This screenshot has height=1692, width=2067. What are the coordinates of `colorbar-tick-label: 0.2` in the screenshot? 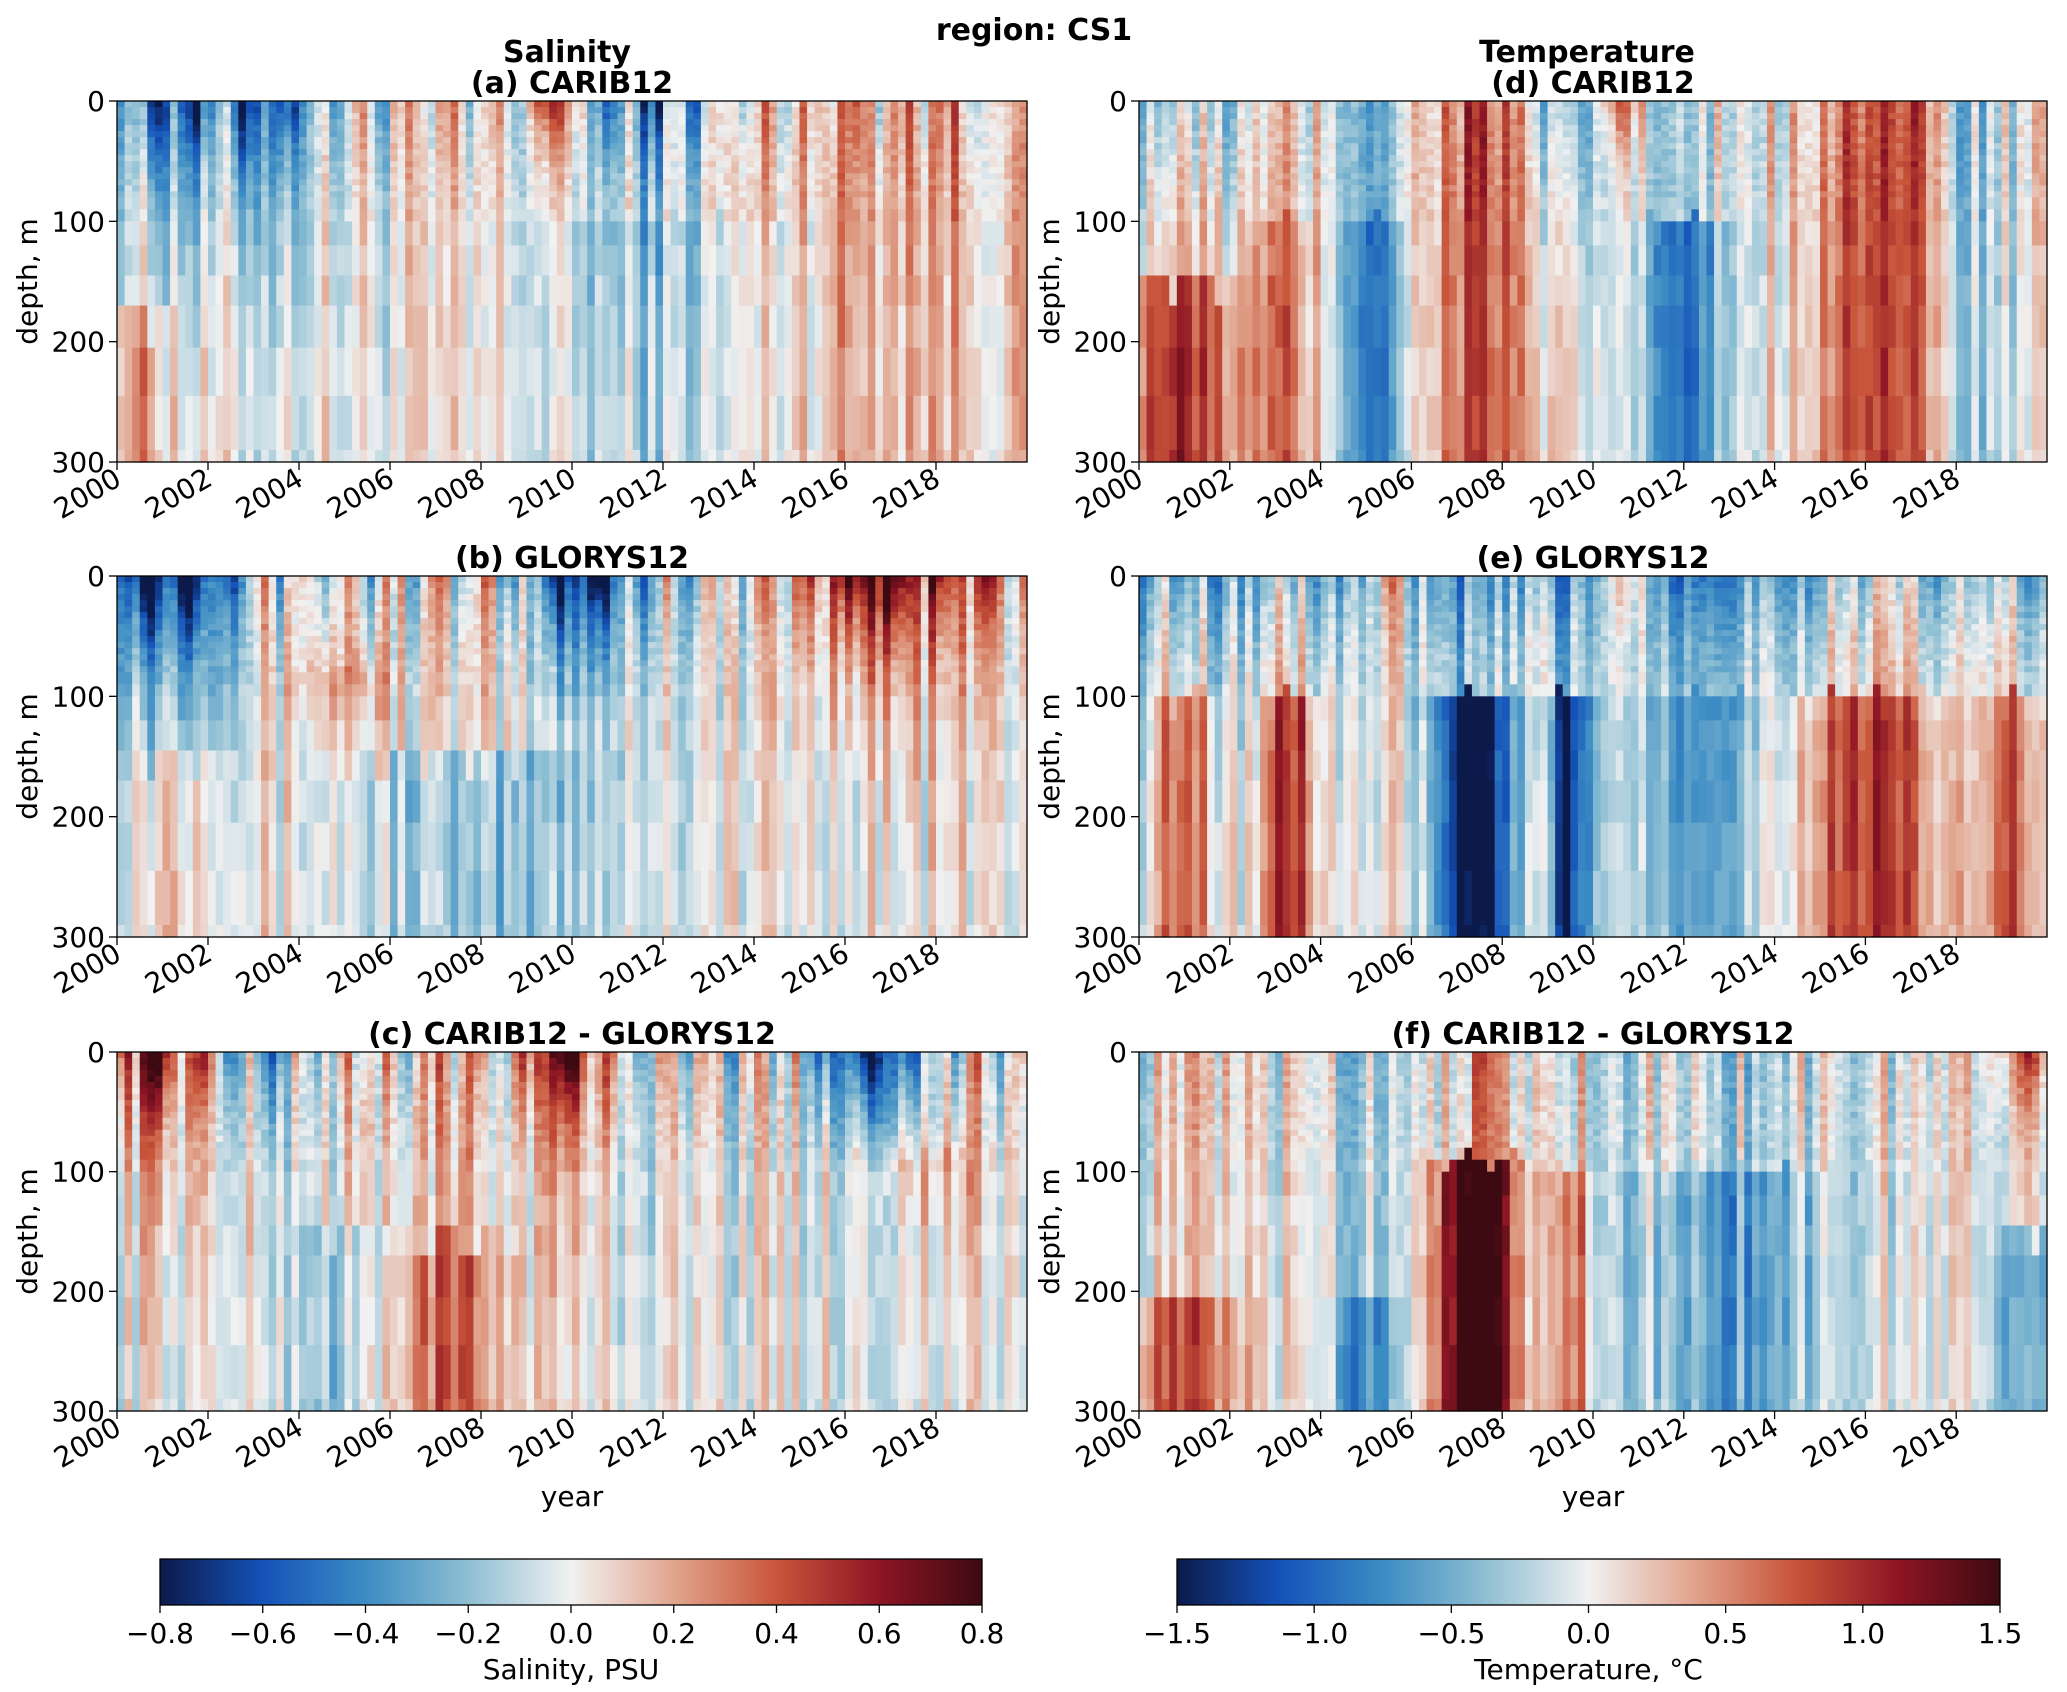 It's located at (673, 1633).